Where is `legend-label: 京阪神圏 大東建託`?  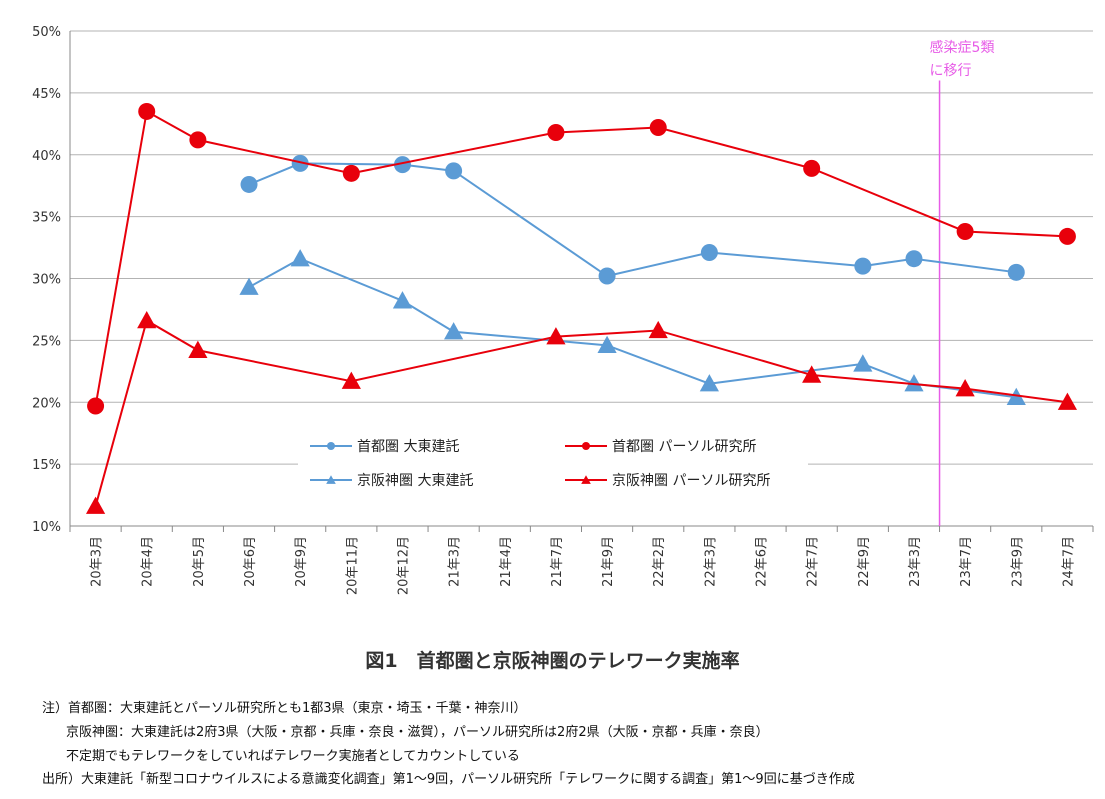 legend-label: 京阪神圏 大東建託 is located at coordinates (415, 481).